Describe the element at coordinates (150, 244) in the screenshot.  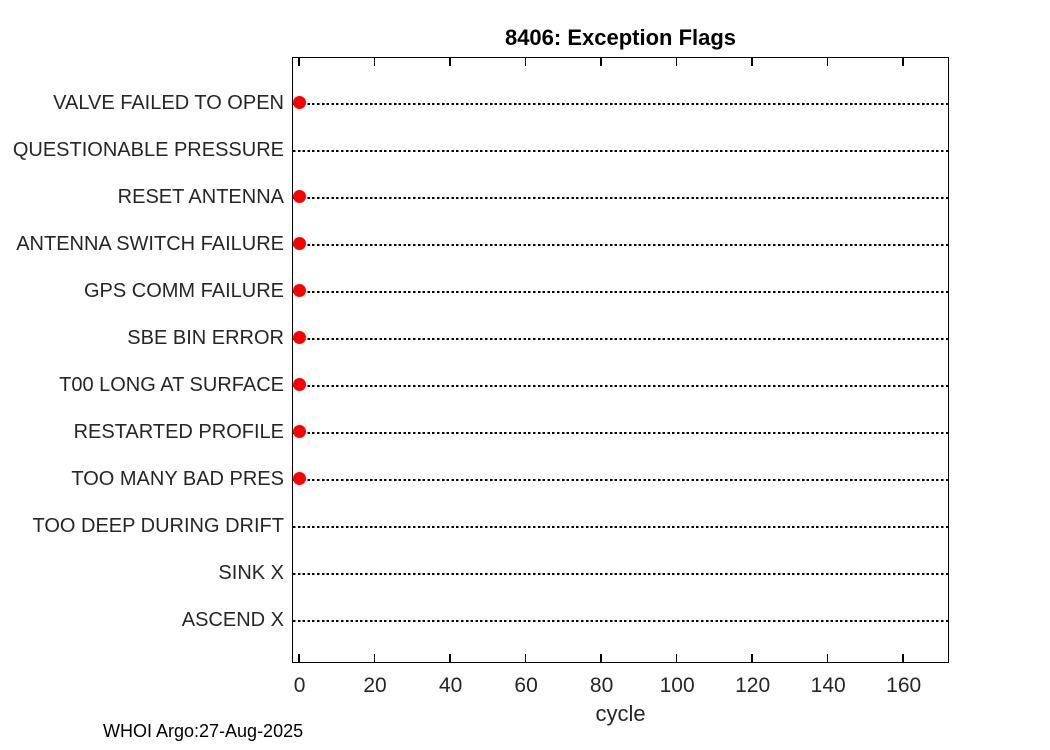
I see `y-tick-label: ANTENNA SWITCH FAILURE` at that location.